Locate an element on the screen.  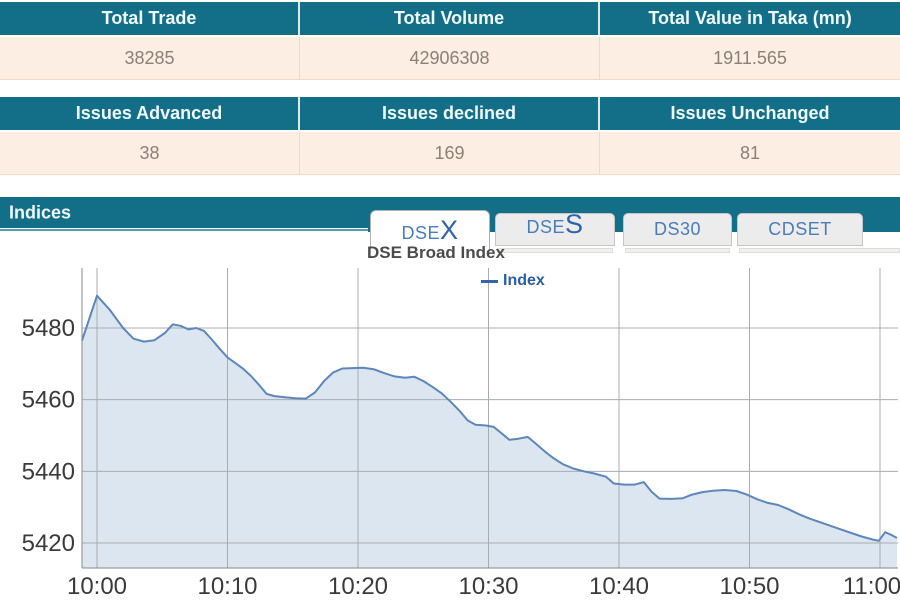
x-axis-tick-label: 10:10 is located at coordinates (227, 586).